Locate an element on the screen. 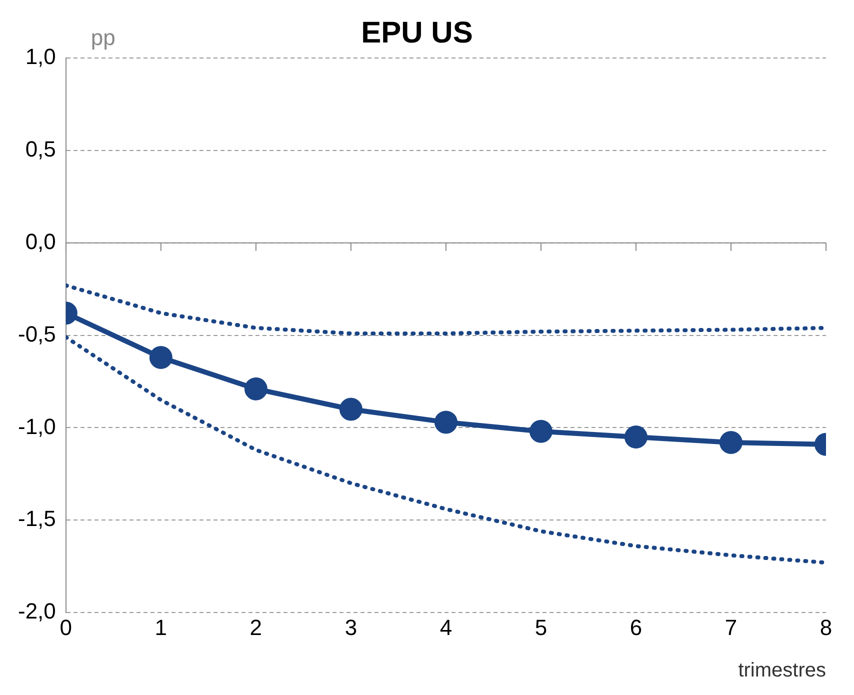  y-tick-label: 1,0 is located at coordinates (40, 57).